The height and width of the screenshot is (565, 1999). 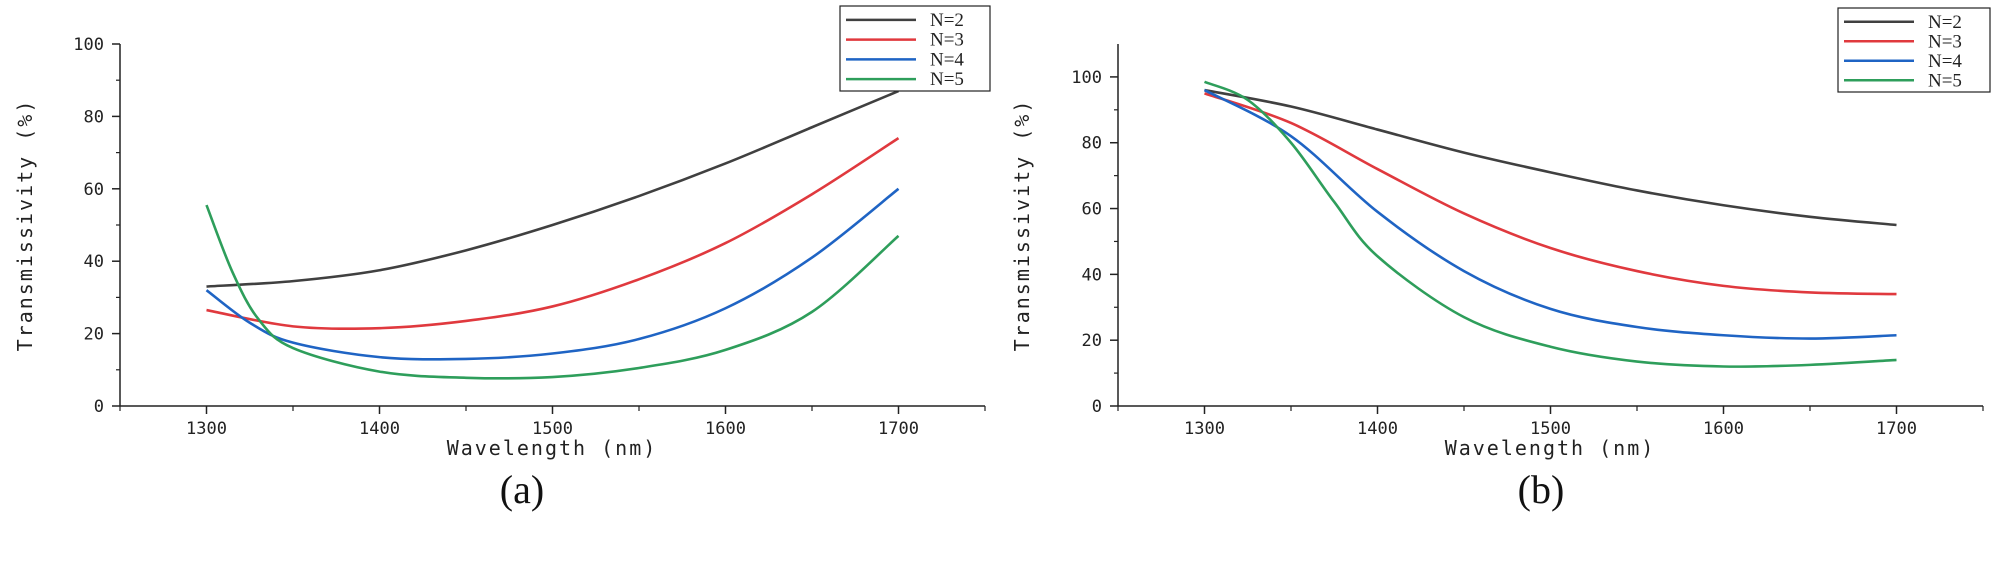 I want to click on series-line-N4, so click(x=552, y=274).